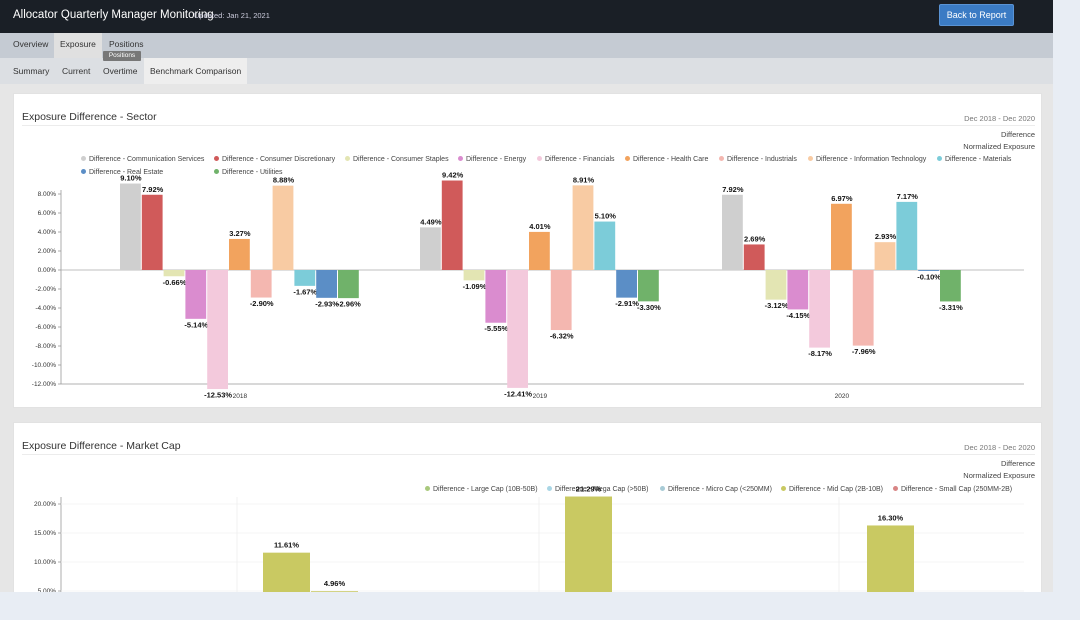  Describe the element at coordinates (832, 489) in the screenshot. I see `legend-item-difference-mid-cap-2b-10b: Difference - Mid Cap (2B-10B)` at that location.